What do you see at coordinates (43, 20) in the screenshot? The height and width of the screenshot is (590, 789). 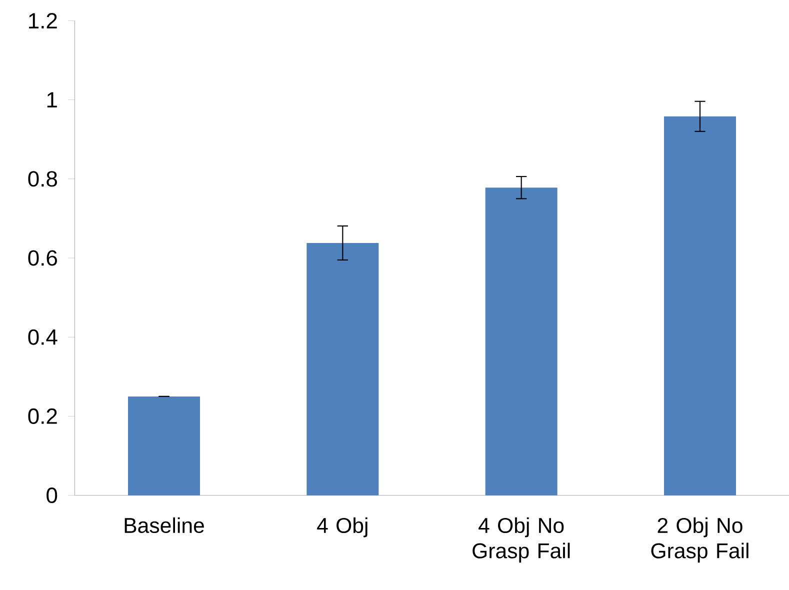 I see `y-tick-label: 1.2` at bounding box center [43, 20].